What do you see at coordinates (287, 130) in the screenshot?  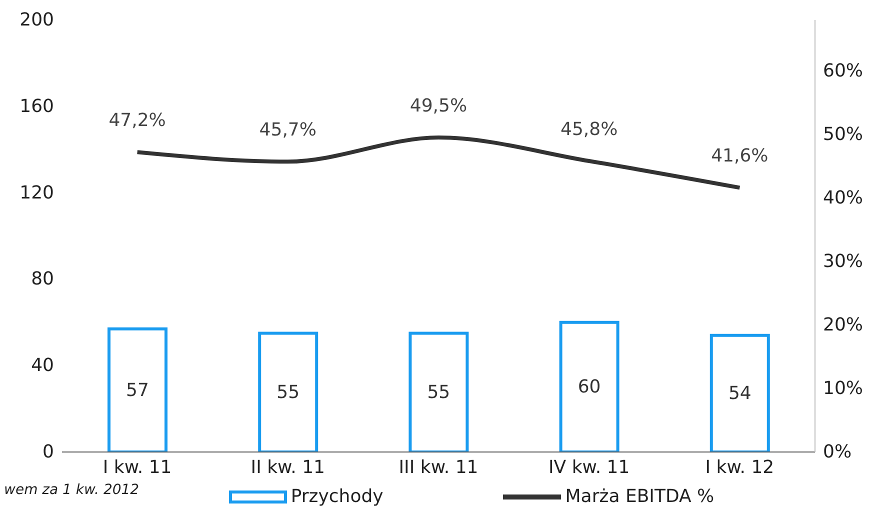 I see `data-label: 45,7%` at bounding box center [287, 130].